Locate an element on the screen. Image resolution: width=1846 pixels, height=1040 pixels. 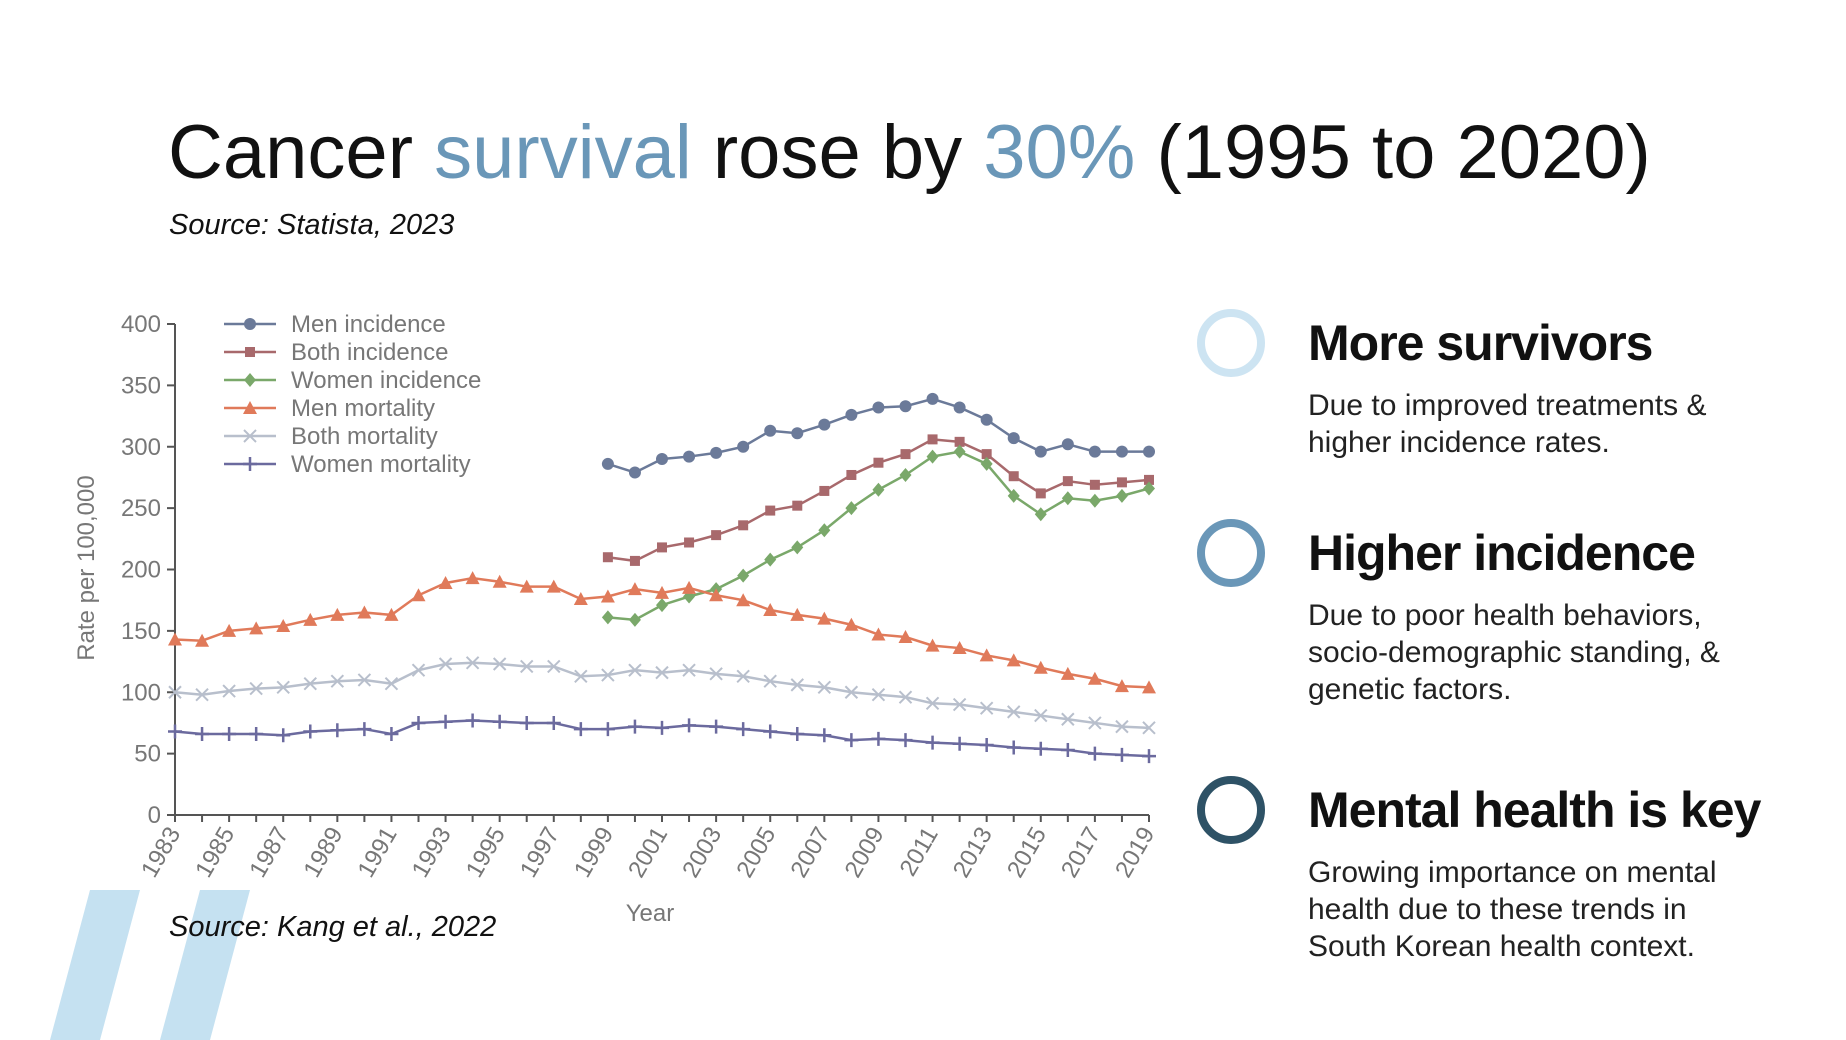
x-tick-label: 1983 is located at coordinates (161, 853).